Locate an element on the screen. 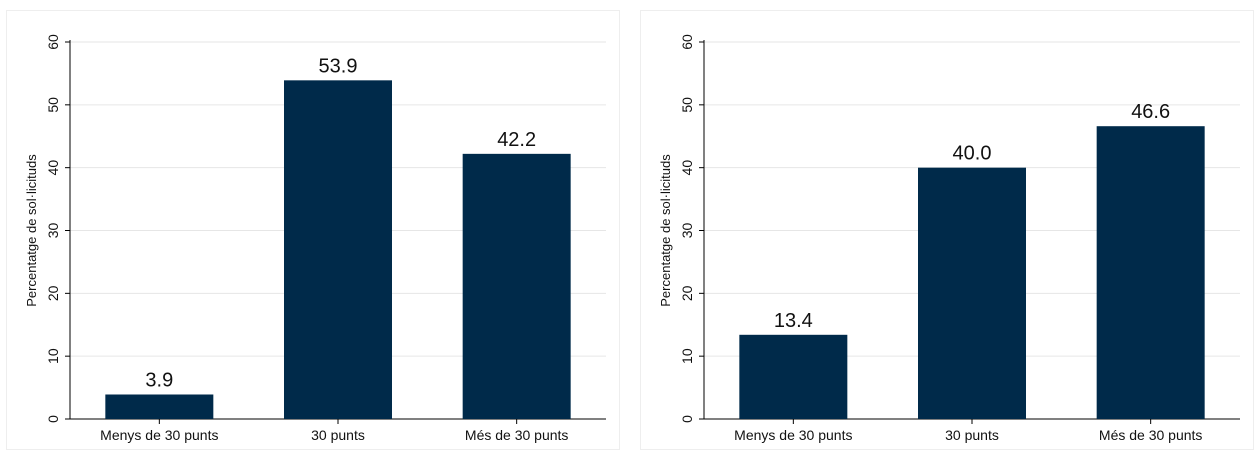  bar-value-label: 3.9 is located at coordinates (159, 380).